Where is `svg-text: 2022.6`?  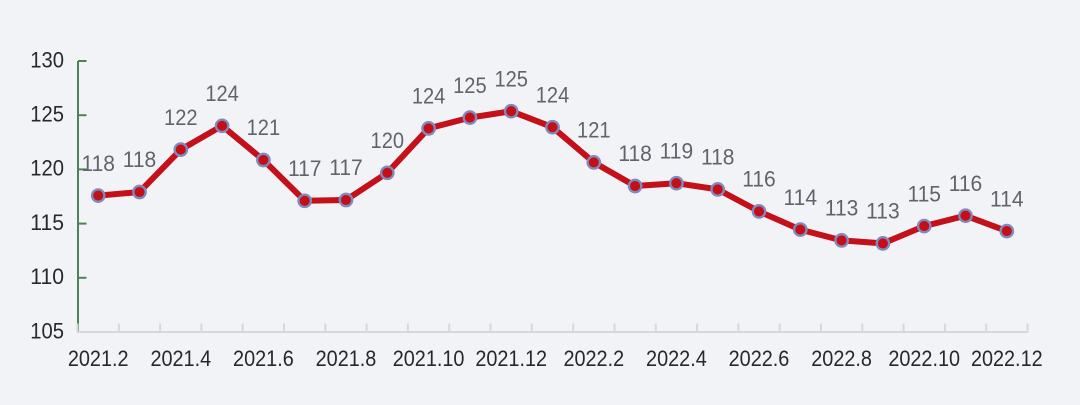
svg-text: 2022.6 is located at coordinates (759, 358).